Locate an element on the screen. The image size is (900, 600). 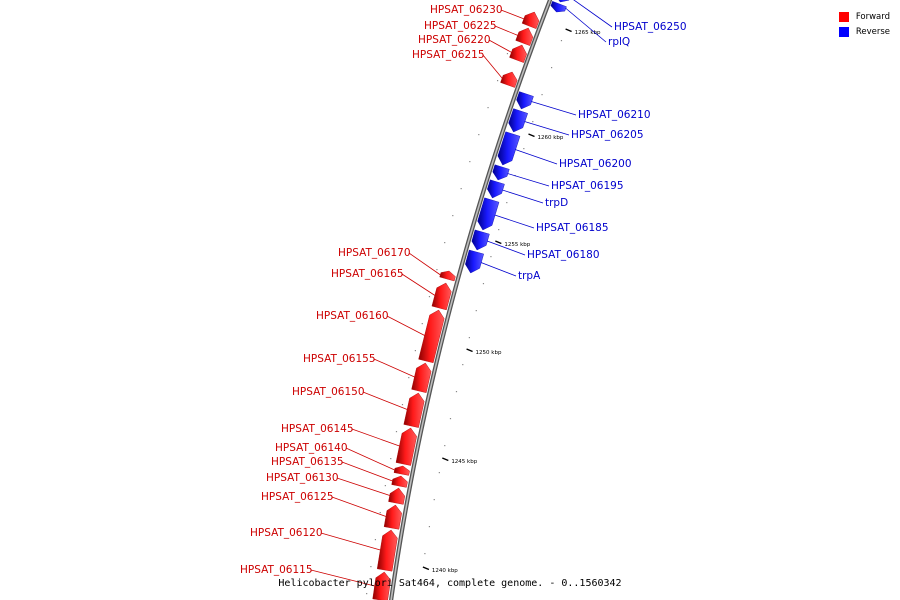
gene-label-hpsat-06140: HPSAT_06140 is located at coordinates (311, 448).